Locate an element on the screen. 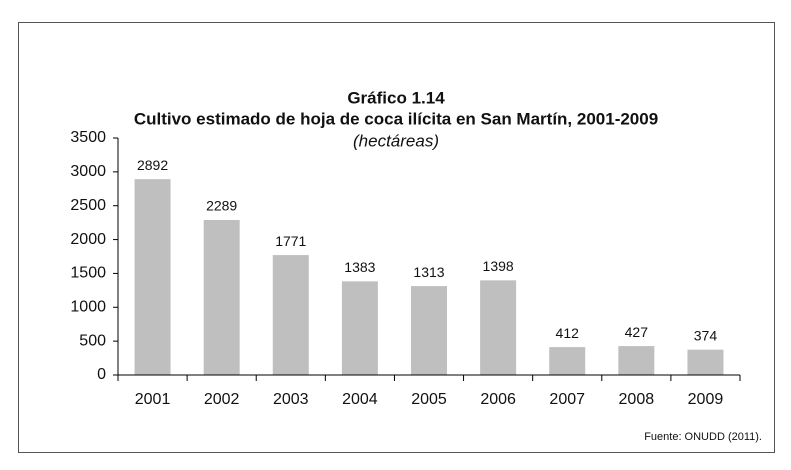  value-label: 374 is located at coordinates (706, 335).